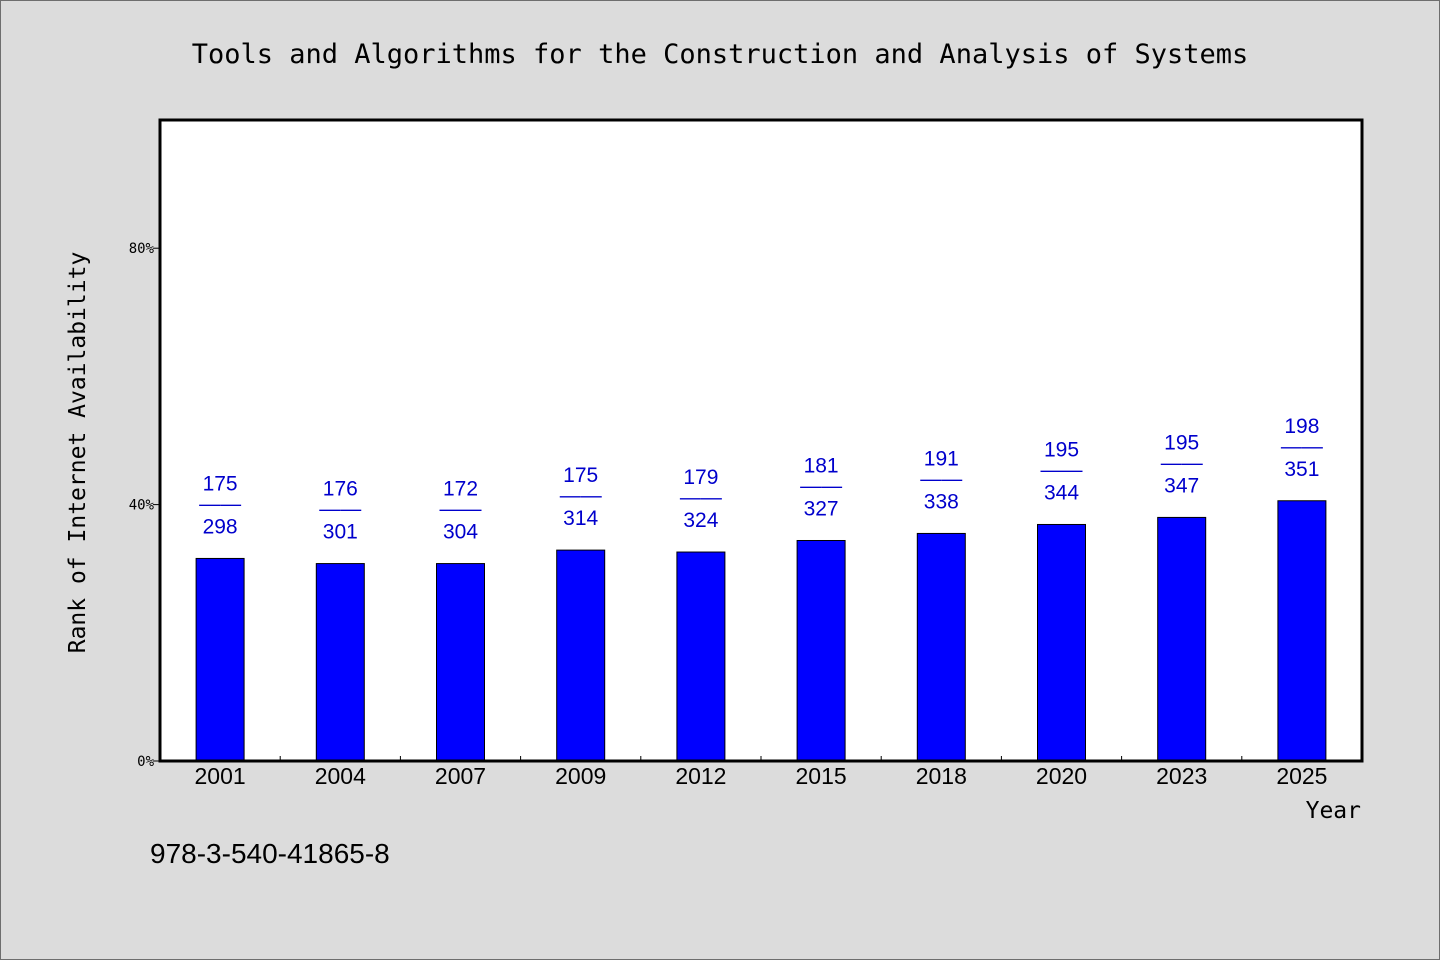 This screenshot has height=960, width=1440. What do you see at coordinates (220, 526) in the screenshot?
I see `data-label-bottom-2001: 298` at bounding box center [220, 526].